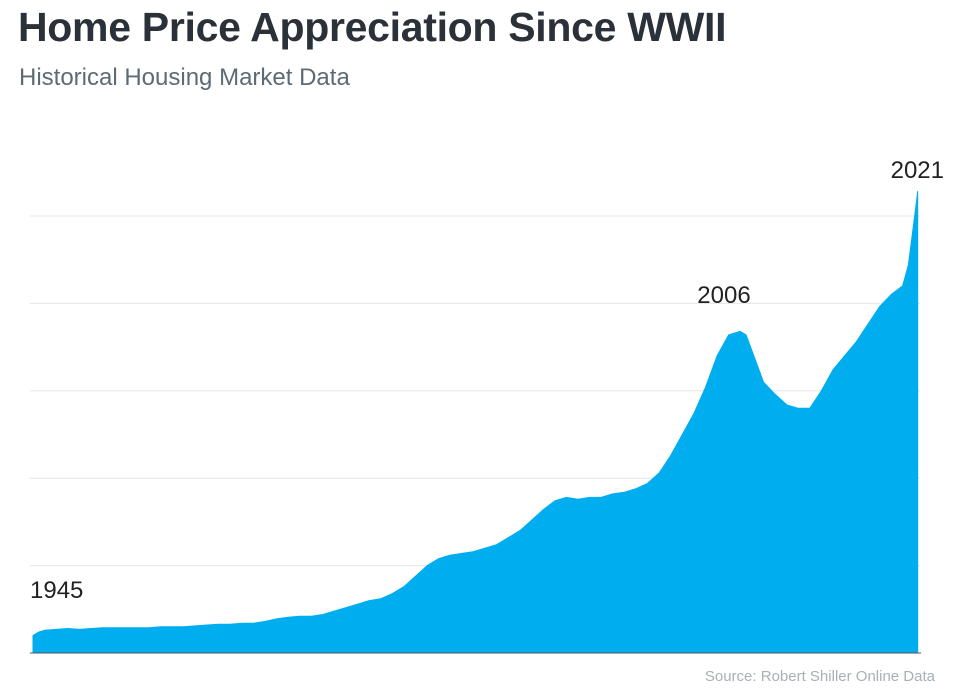  I want to click on annotation-label-2021: 2021, so click(917, 170).